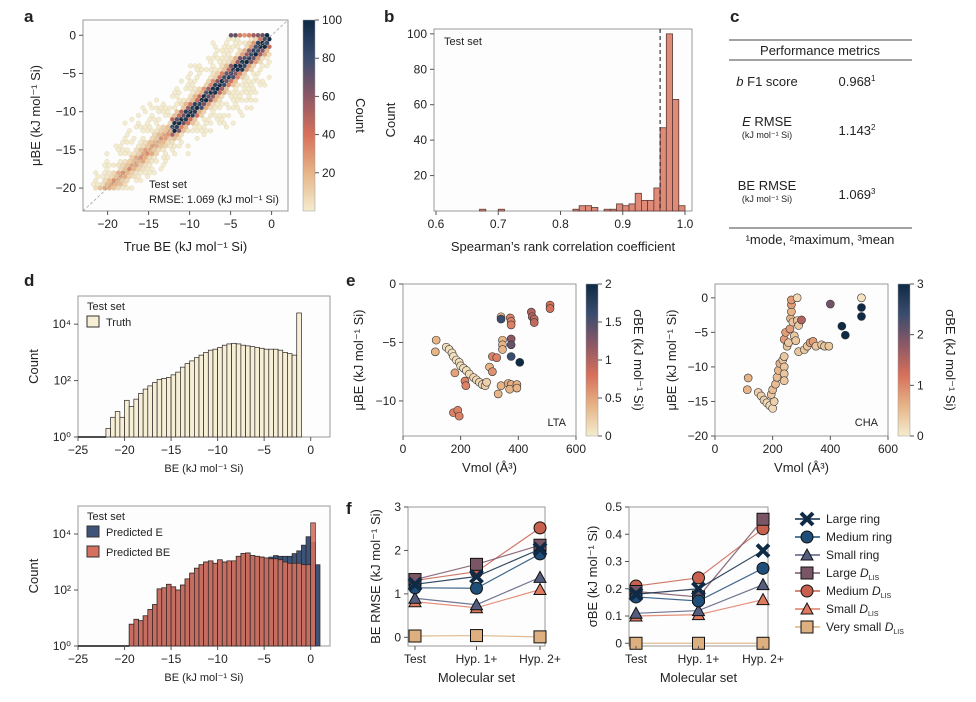 This screenshot has width=976, height=702. Describe the element at coordinates (107, 224) in the screenshot. I see `x-tick-label: −20` at that location.